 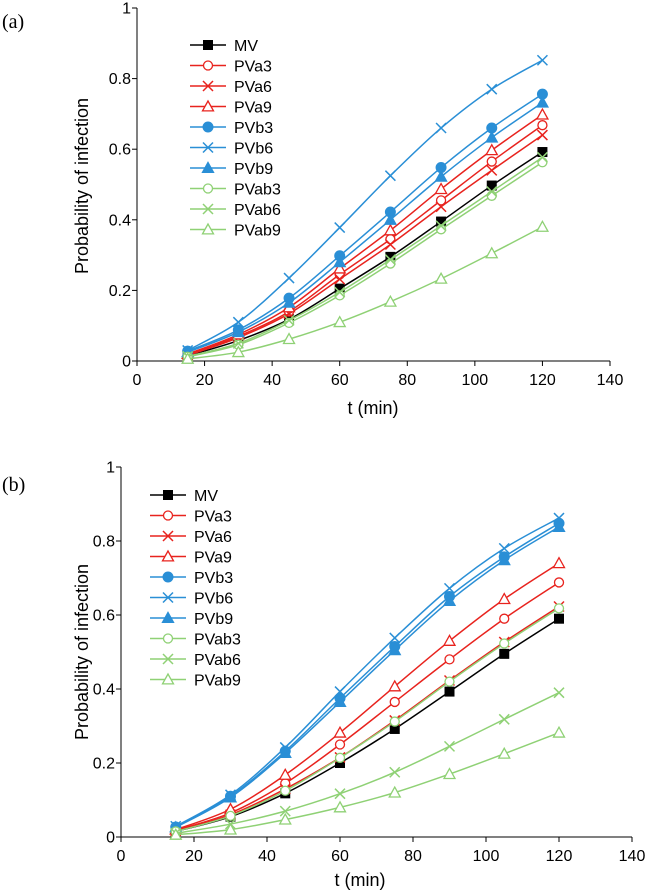 What do you see at coordinates (373, 408) in the screenshot?
I see `x-axis-title-a: t (min)` at bounding box center [373, 408].